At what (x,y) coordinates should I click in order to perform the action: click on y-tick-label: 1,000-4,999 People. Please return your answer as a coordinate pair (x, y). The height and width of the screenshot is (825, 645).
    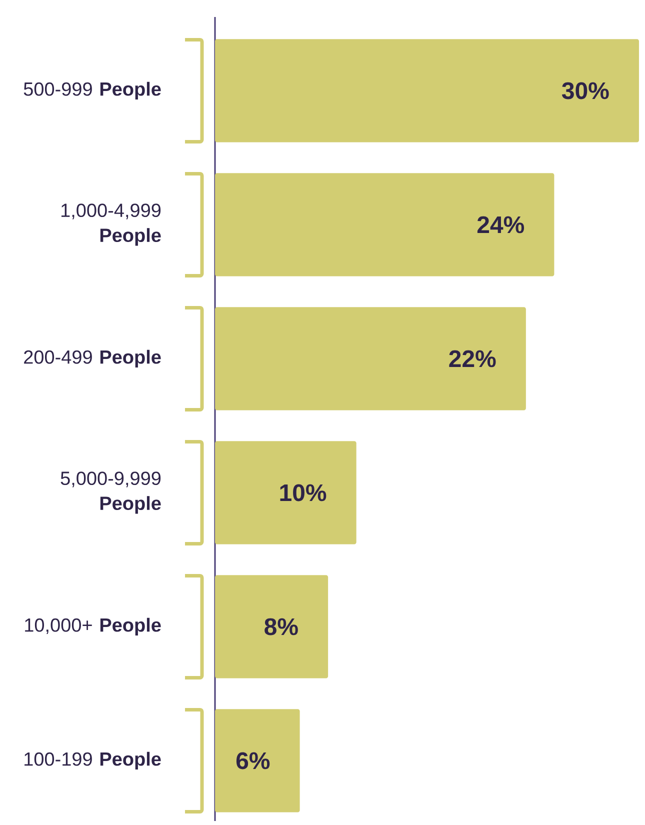
    Looking at the image, I should click on (111, 225).